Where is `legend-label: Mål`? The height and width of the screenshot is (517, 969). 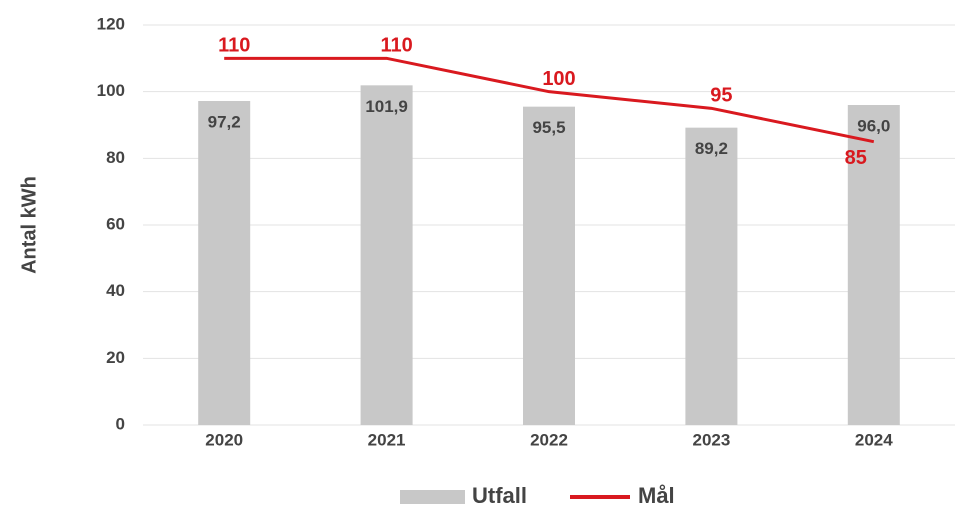 legend-label: Mål is located at coordinates (656, 495).